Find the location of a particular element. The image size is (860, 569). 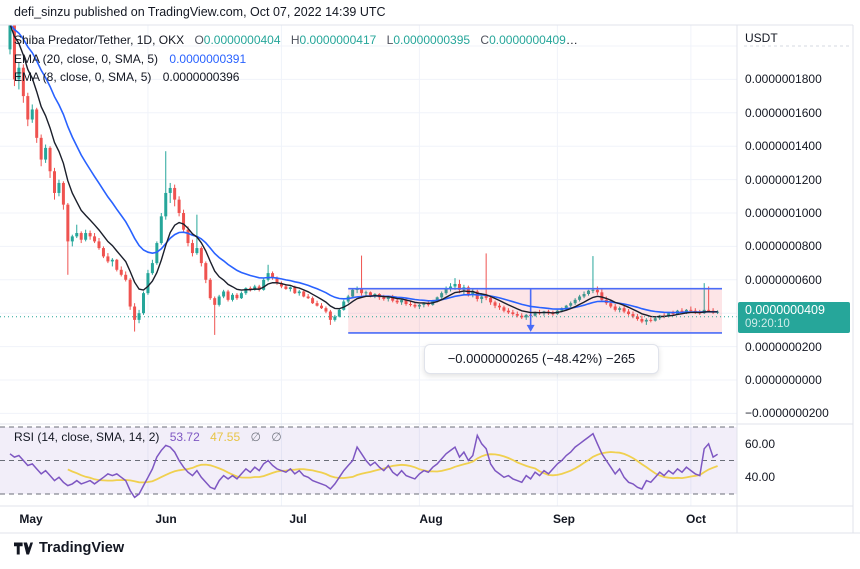

time-axis-label-aug: Aug is located at coordinates (431, 519).